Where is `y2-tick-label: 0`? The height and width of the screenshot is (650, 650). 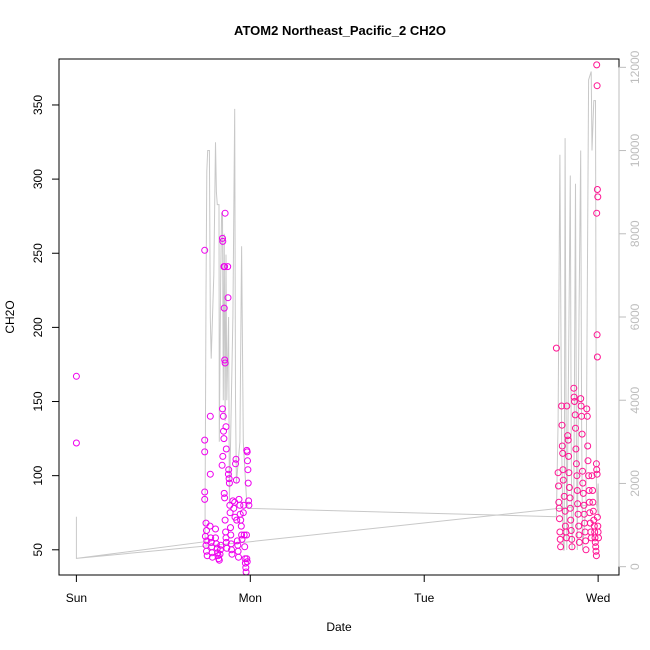 y2-tick-label: 0 is located at coordinates (635, 566).